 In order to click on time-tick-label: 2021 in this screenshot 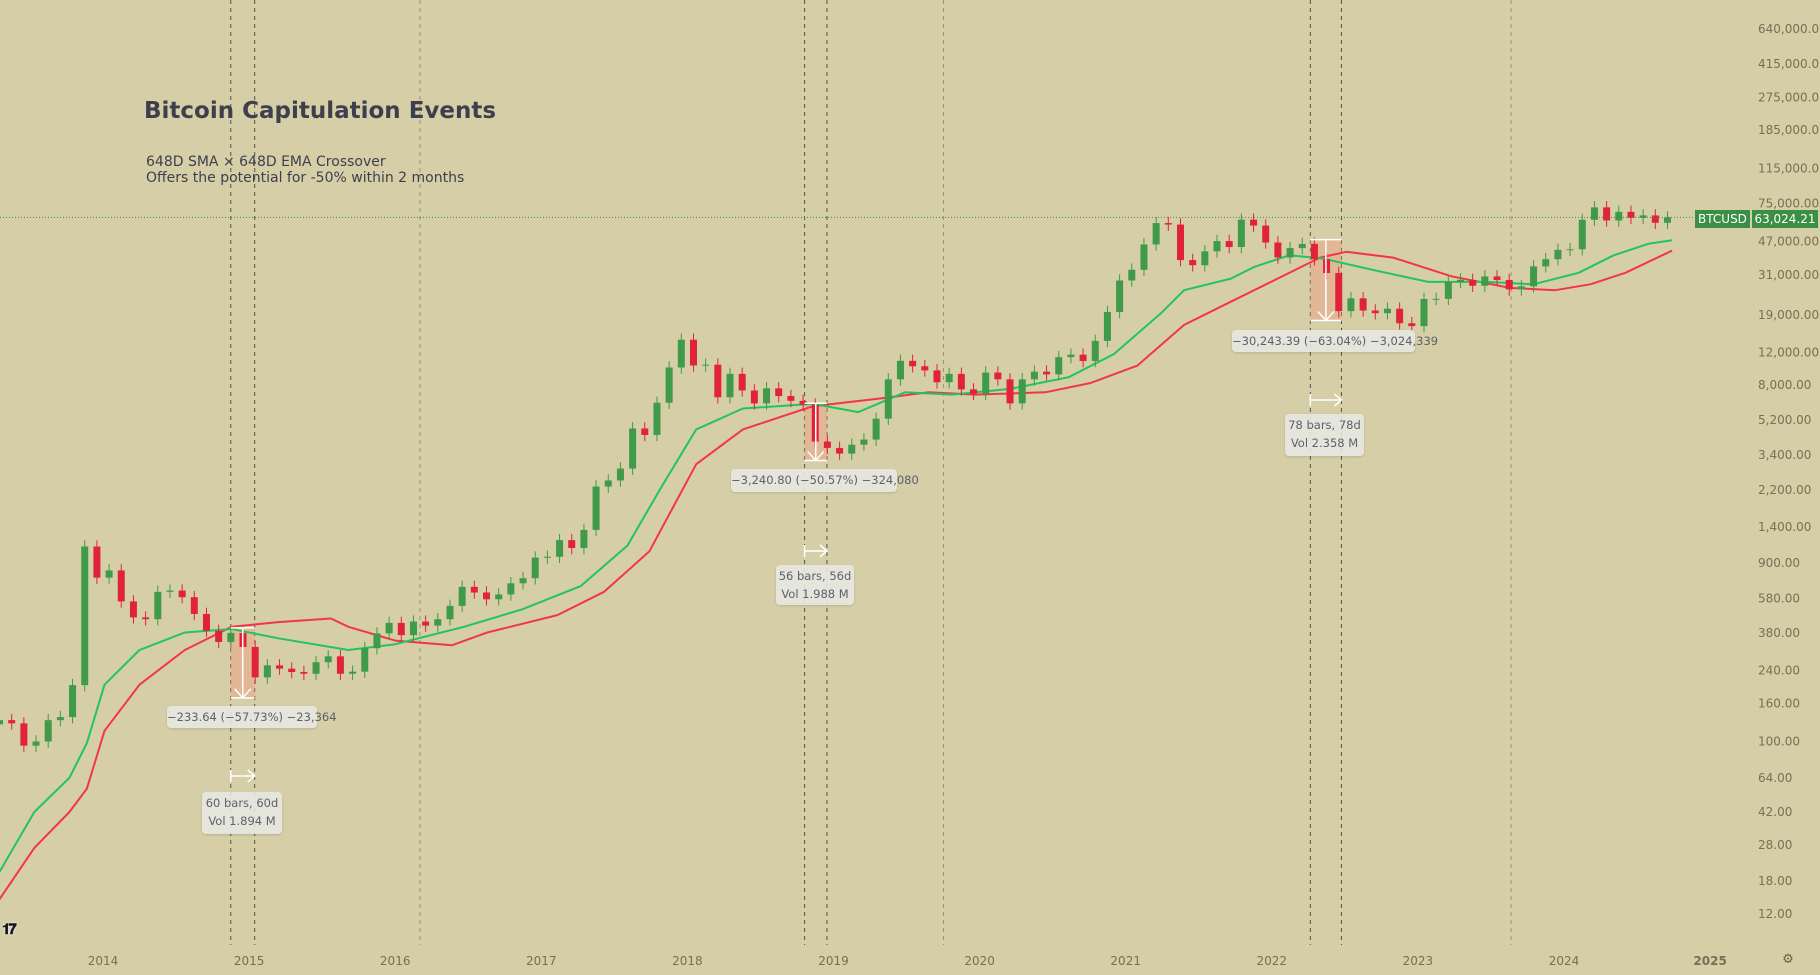, I will do `click(1125, 961)`.